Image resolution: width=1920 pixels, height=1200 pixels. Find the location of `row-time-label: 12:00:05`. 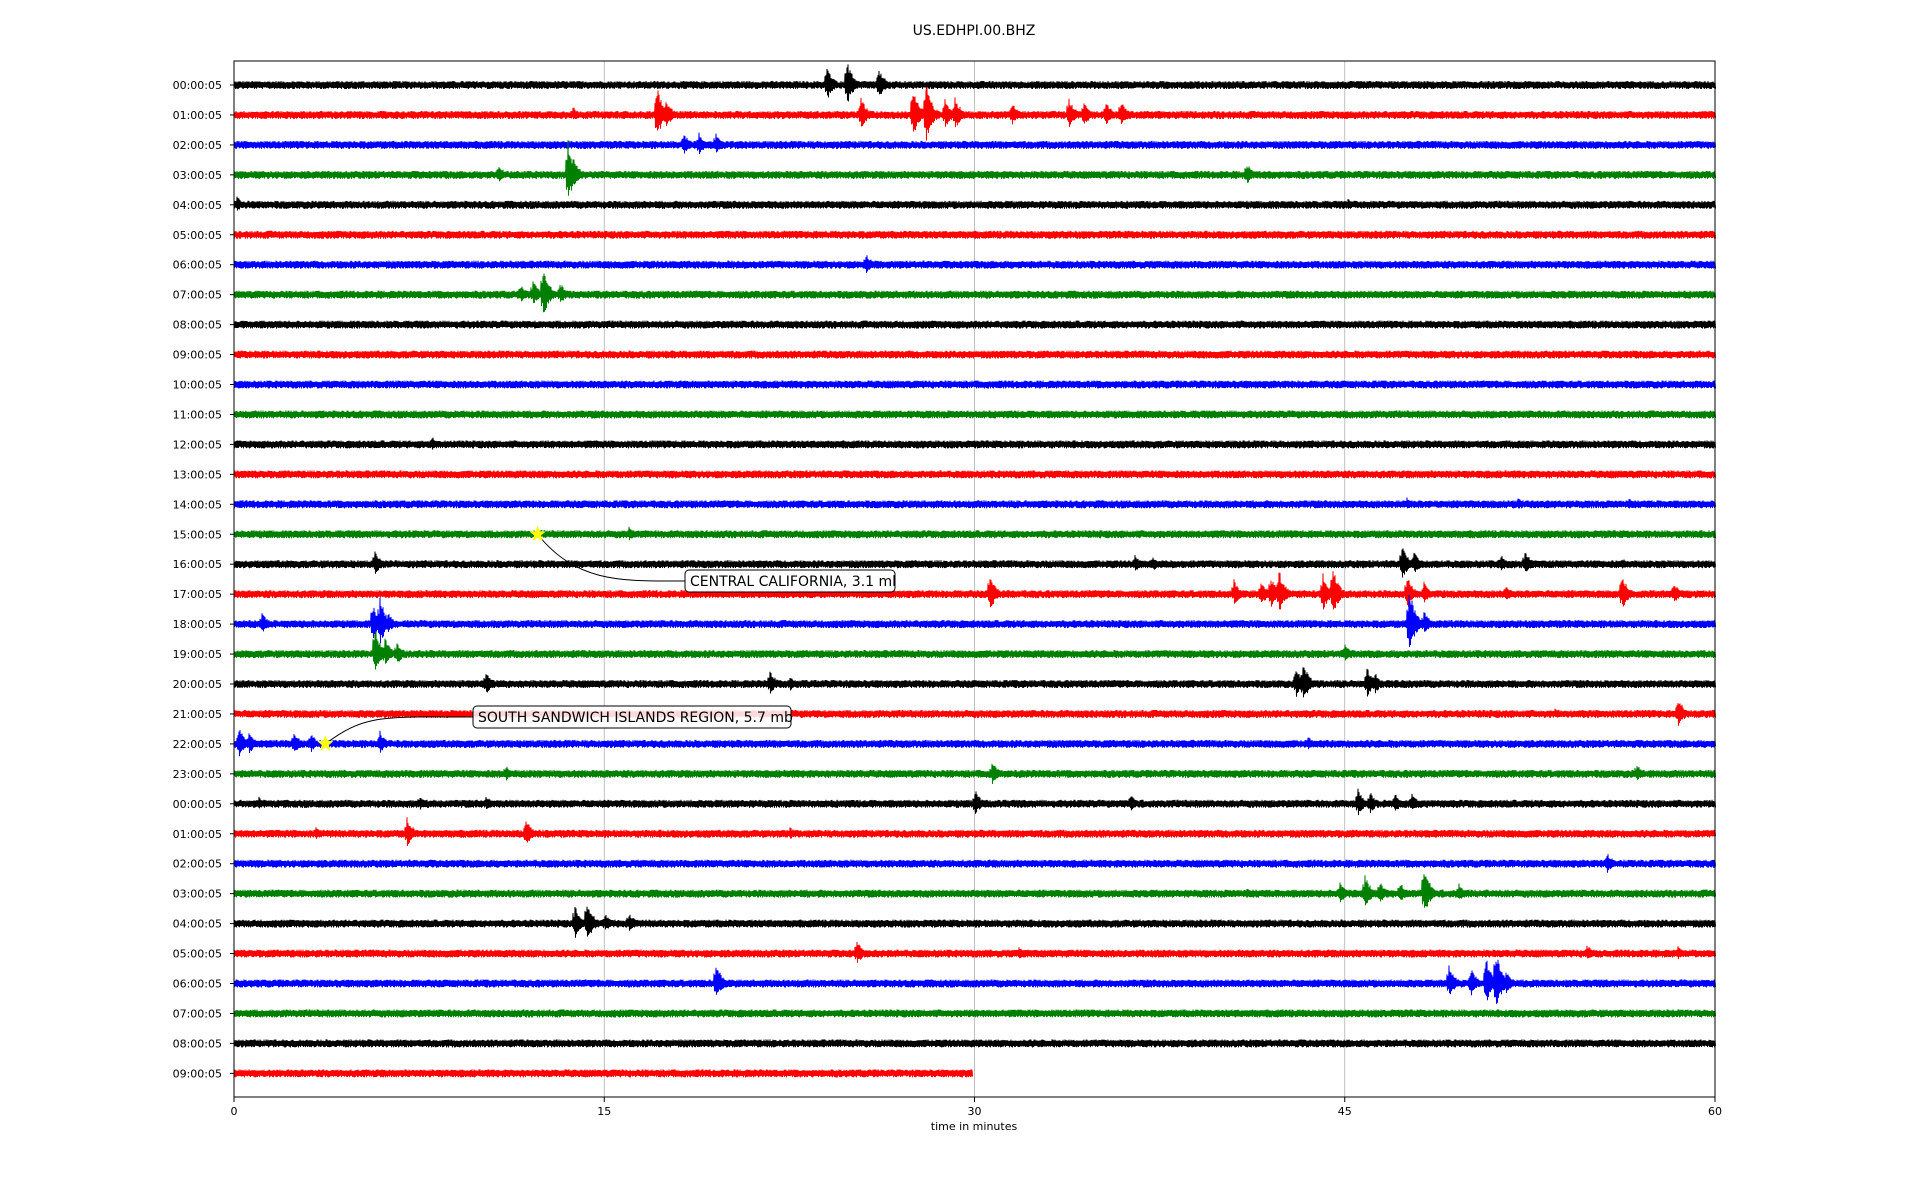

row-time-label: 12:00:05 is located at coordinates (197, 444).